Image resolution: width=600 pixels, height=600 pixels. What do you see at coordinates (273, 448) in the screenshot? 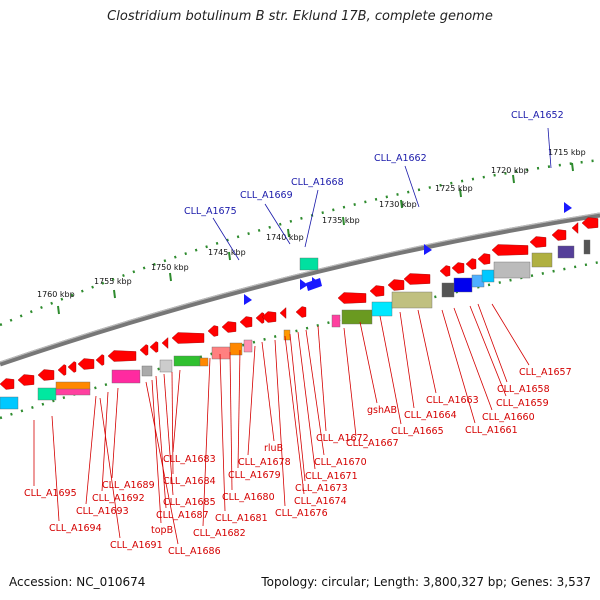
I see `gene-label-forward: rluB` at bounding box center [273, 448].